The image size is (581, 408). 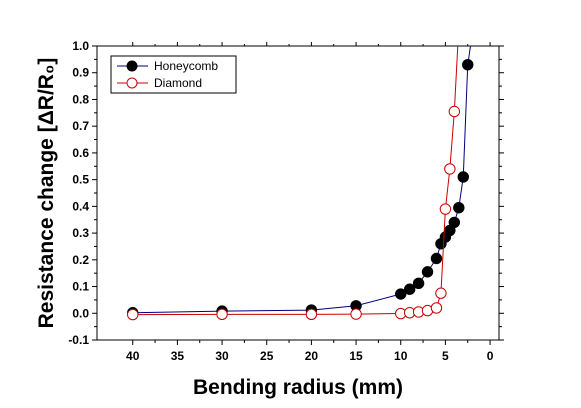 I want to click on x-tick-label: 5, so click(x=445, y=356).